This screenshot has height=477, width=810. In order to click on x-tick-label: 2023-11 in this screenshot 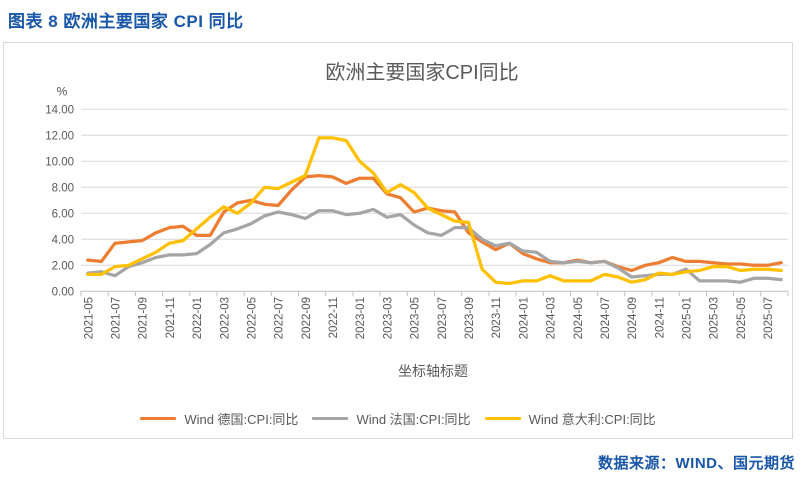, I will do `click(497, 317)`.